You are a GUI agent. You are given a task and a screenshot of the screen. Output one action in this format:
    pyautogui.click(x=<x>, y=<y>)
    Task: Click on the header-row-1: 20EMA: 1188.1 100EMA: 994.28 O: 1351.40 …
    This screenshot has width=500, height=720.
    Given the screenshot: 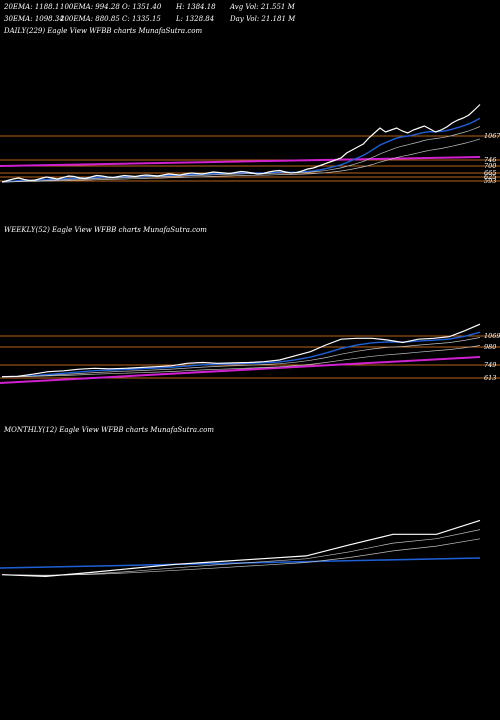 What is the action you would take?
    pyautogui.click(x=252, y=7)
    